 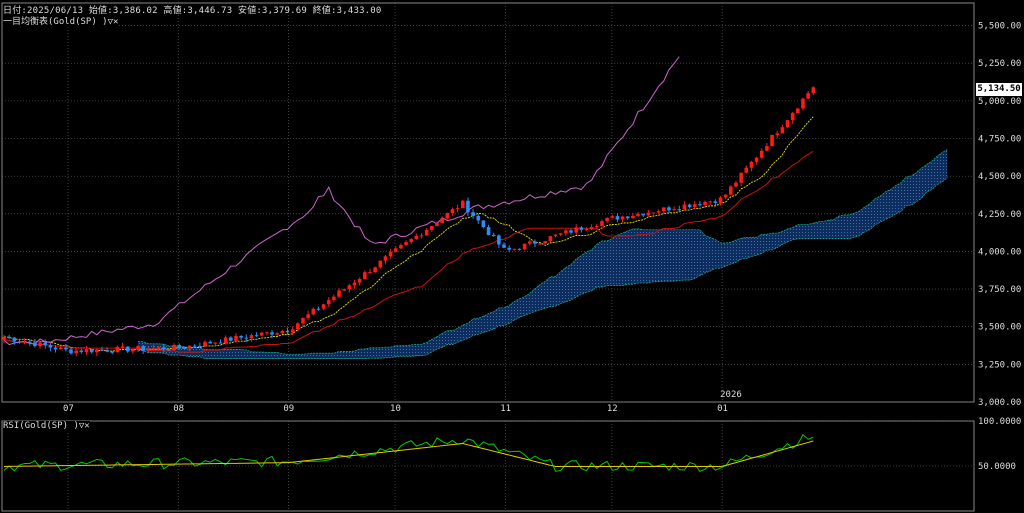 What do you see at coordinates (731, 395) in the screenshot?
I see `year-label: 2026` at bounding box center [731, 395].